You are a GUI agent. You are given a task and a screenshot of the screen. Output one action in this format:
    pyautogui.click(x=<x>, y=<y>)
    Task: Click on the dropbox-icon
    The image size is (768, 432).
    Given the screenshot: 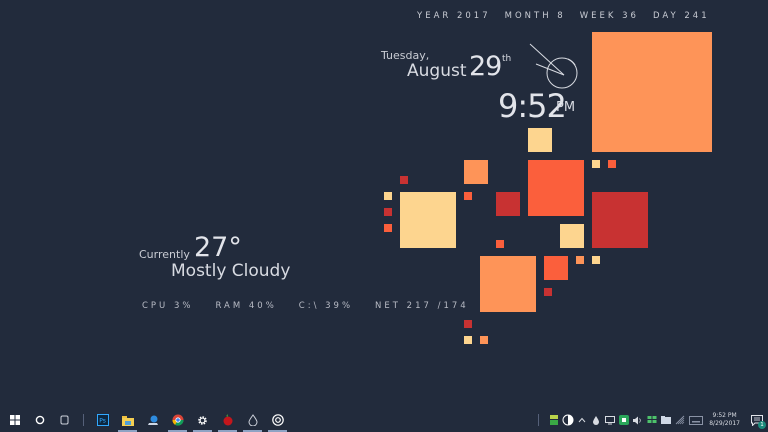 What is the action you would take?
    pyautogui.click(x=652, y=420)
    